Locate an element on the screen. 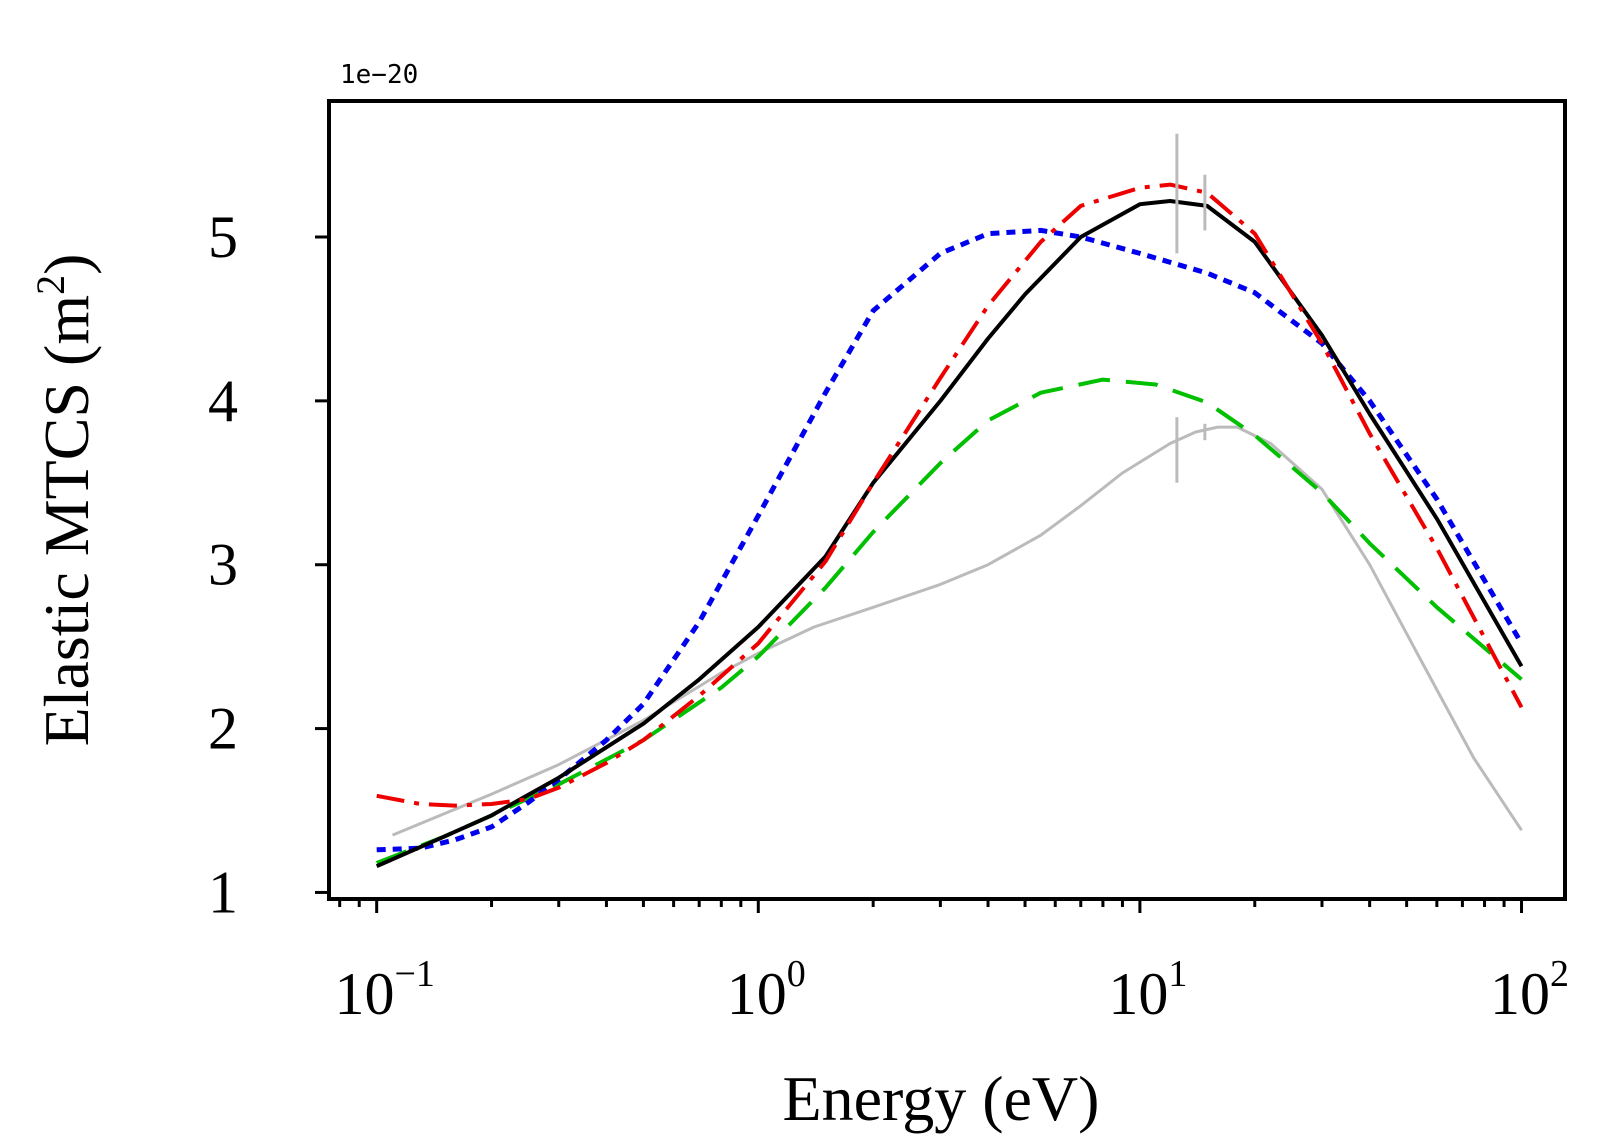 The width and height of the screenshot is (1600, 1139). y-axis-label: Elastic MTCS (m2) is located at coordinates (65, 500).